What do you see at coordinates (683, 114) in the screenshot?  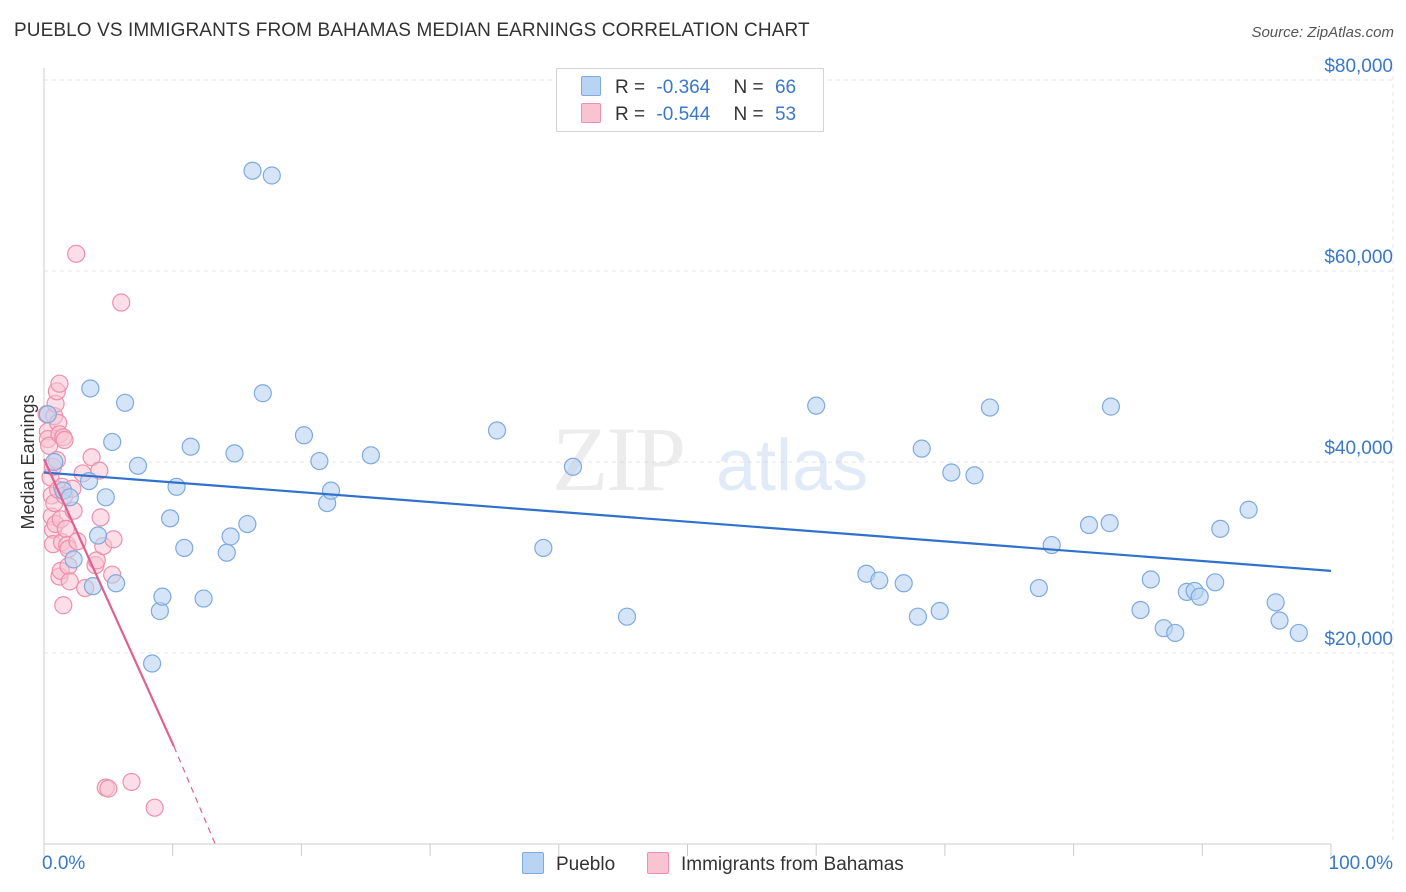 I see `bahamas-r-value: -0.544` at bounding box center [683, 114].